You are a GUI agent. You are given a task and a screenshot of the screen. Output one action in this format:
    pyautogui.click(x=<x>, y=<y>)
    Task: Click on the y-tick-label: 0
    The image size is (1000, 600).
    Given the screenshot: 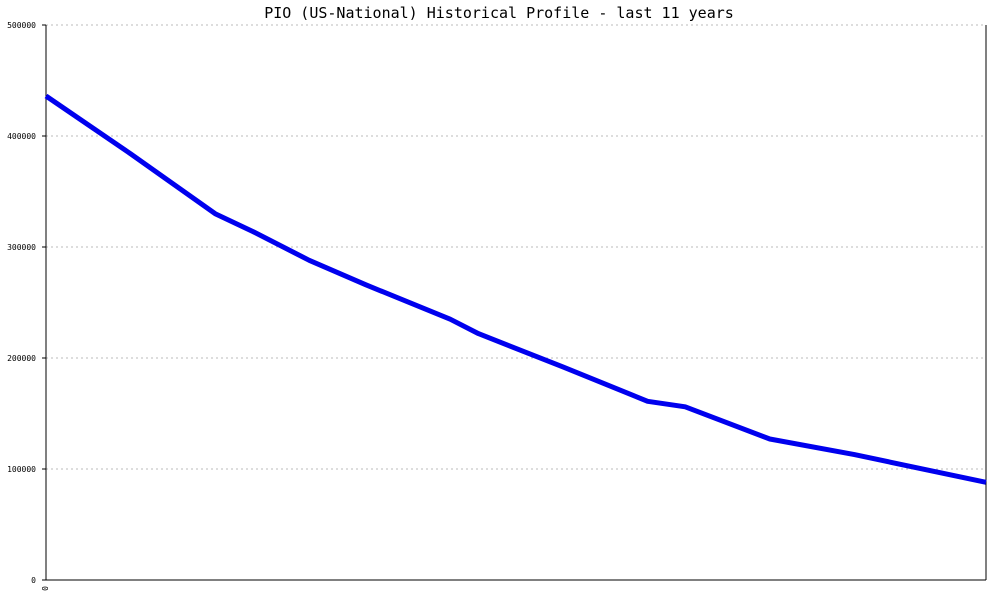 What is the action you would take?
    pyautogui.click(x=33, y=580)
    